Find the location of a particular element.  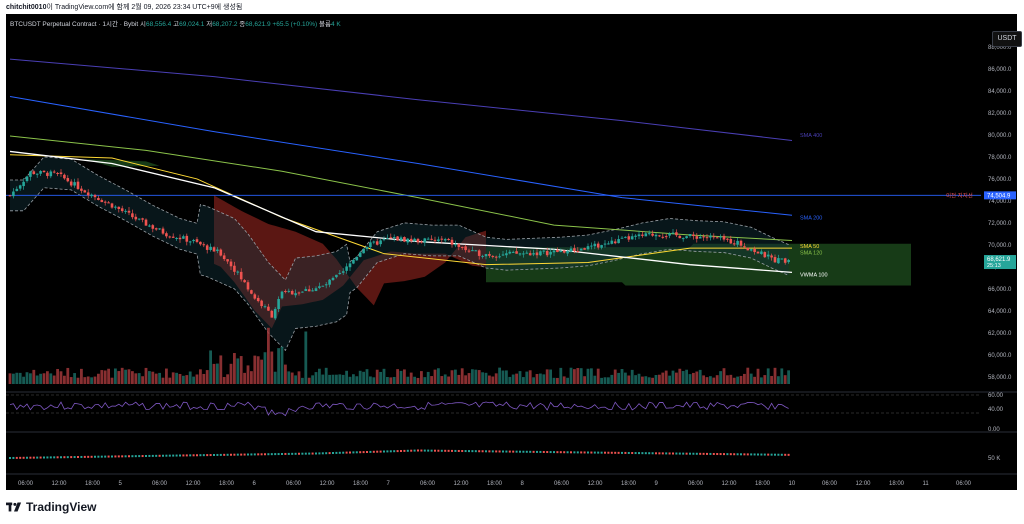

time-tick-label: 06:00 is located at coordinates (294, 484).